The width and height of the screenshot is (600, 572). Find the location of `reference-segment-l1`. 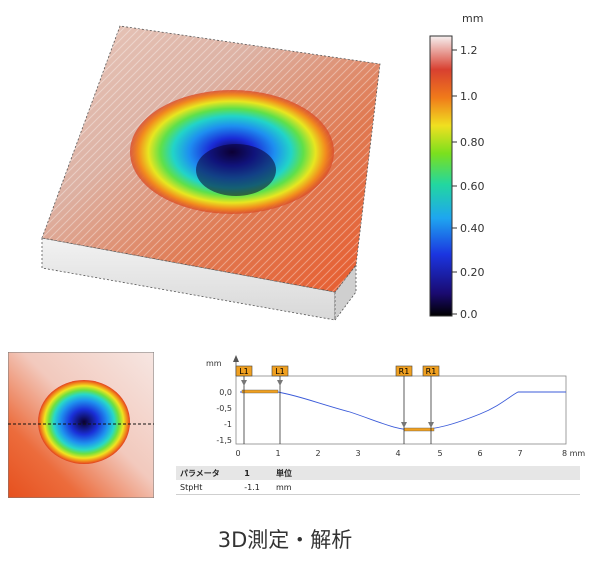

reference-segment-l1 is located at coordinates (260, 391).